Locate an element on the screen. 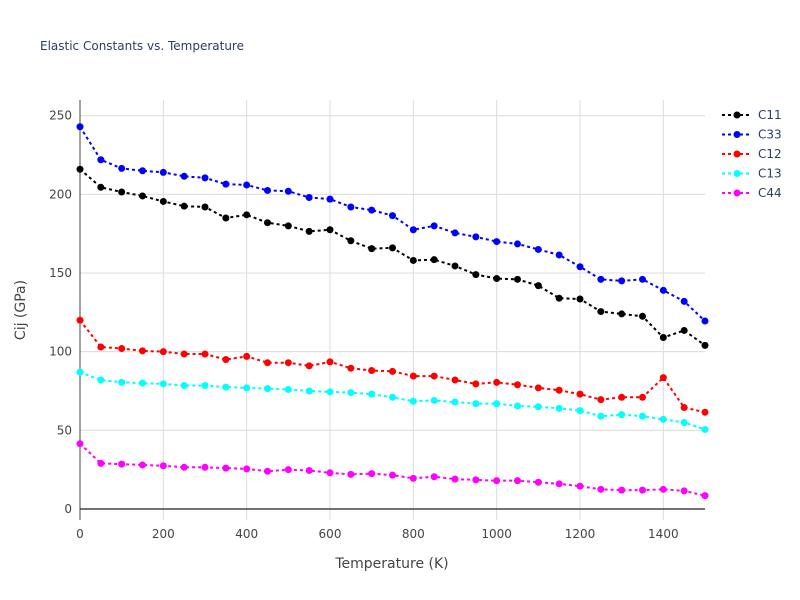  legend-item-C44: C44 is located at coordinates (752, 193).